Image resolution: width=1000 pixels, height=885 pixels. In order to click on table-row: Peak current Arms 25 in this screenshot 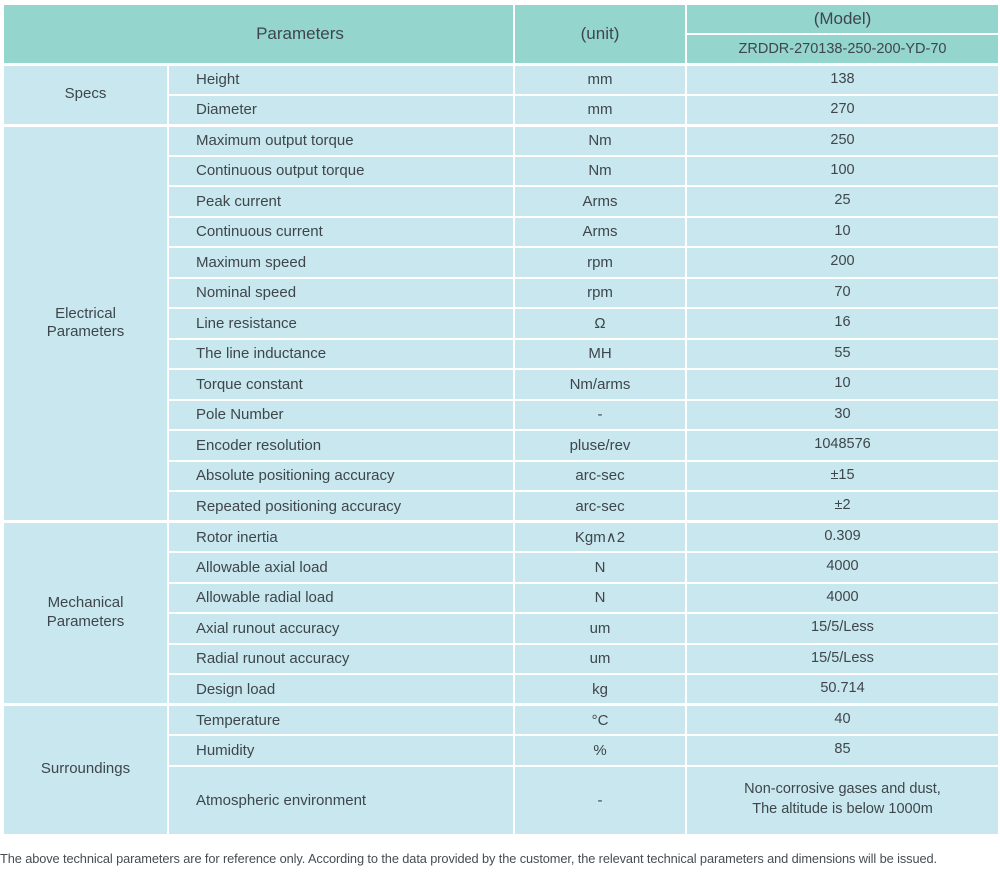, I will do `click(501, 201)`.